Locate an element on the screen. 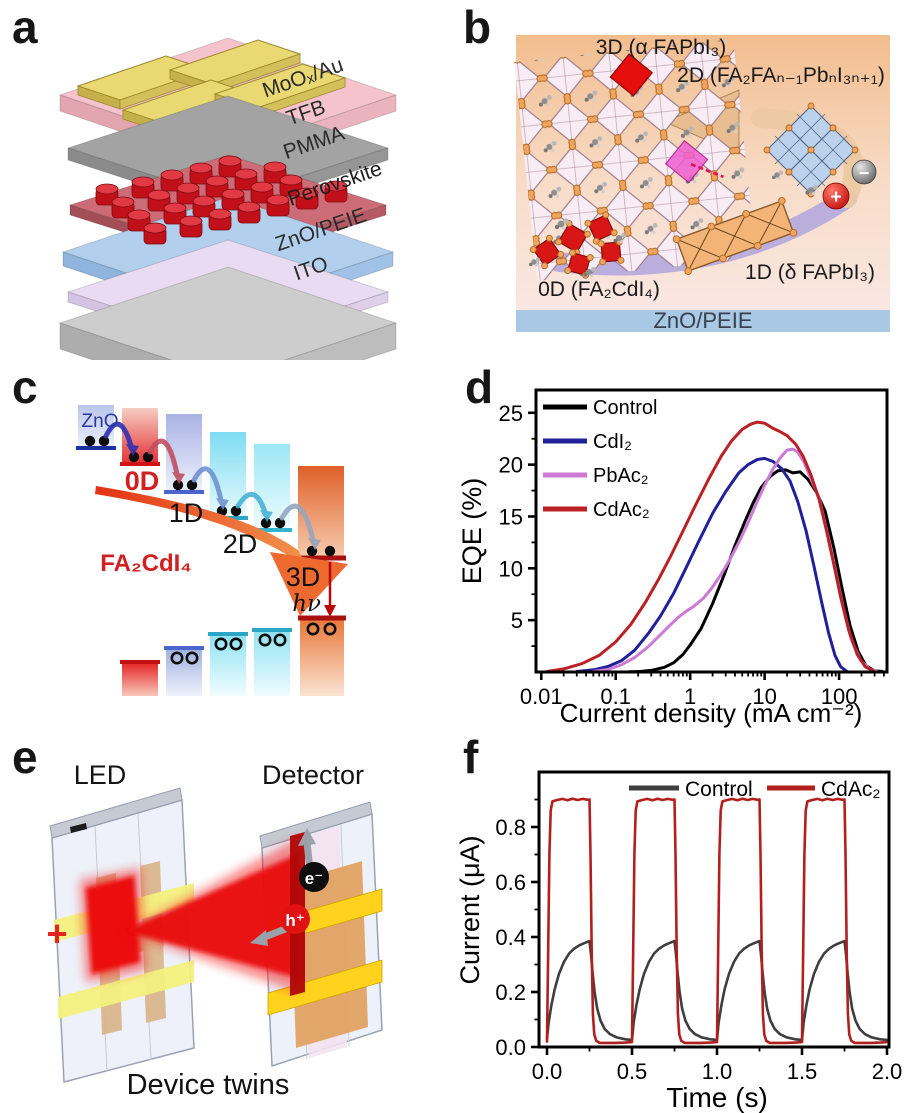  eqe-y-axis-title: EQE (%) is located at coordinates (473, 531).